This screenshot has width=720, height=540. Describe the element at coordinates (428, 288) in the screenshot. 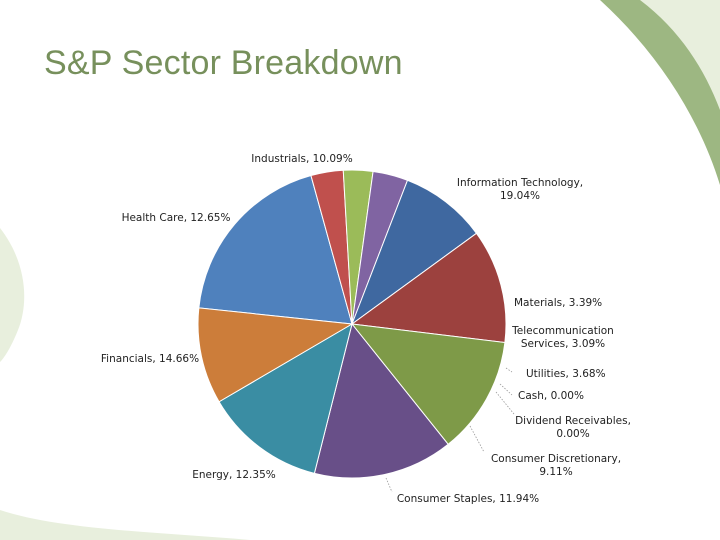

I see `pie-slice-consumer-staples` at that location.